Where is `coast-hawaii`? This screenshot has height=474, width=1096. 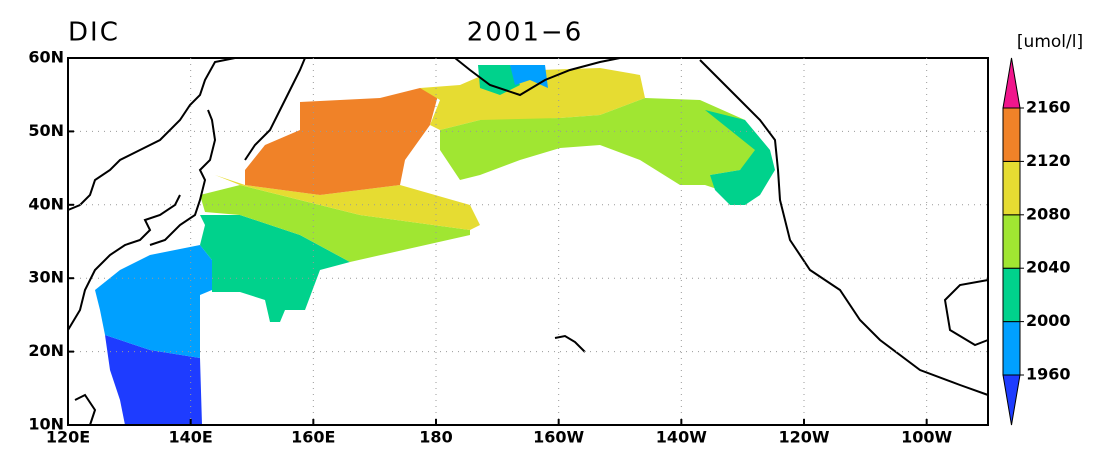
coast-hawaii is located at coordinates (570, 343).